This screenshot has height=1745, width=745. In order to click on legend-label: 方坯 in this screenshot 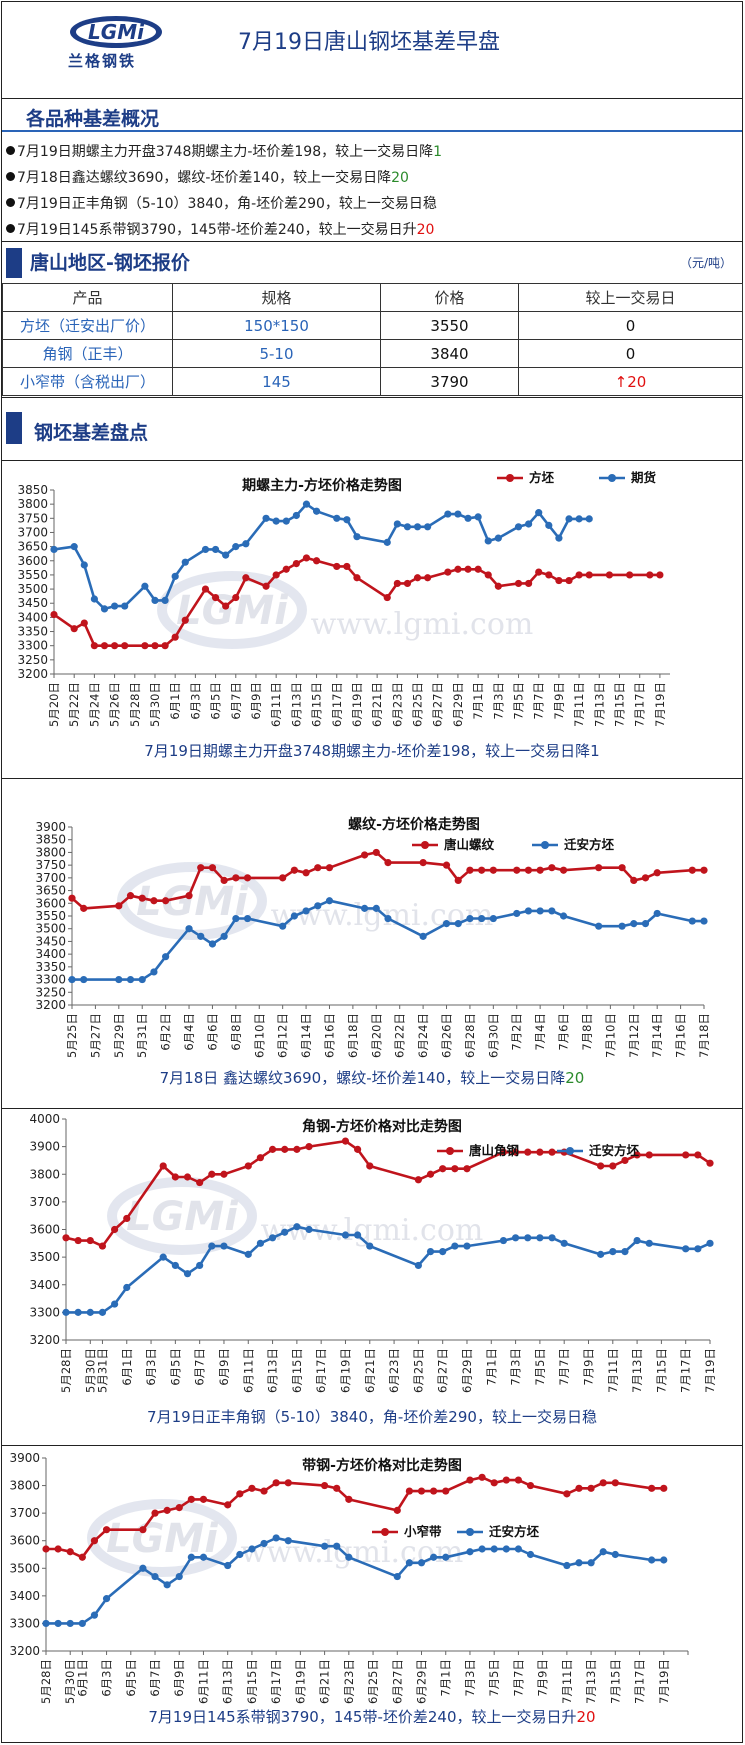, I will do `click(542, 477)`.